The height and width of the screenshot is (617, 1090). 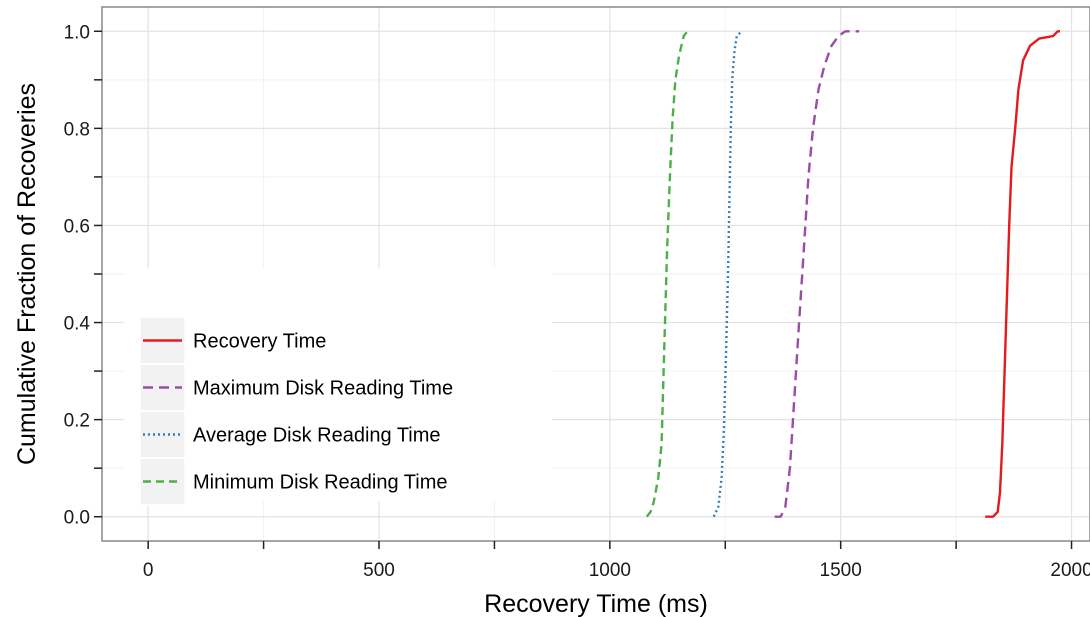 I want to click on y-tick-label: 0.0, so click(x=77, y=518).